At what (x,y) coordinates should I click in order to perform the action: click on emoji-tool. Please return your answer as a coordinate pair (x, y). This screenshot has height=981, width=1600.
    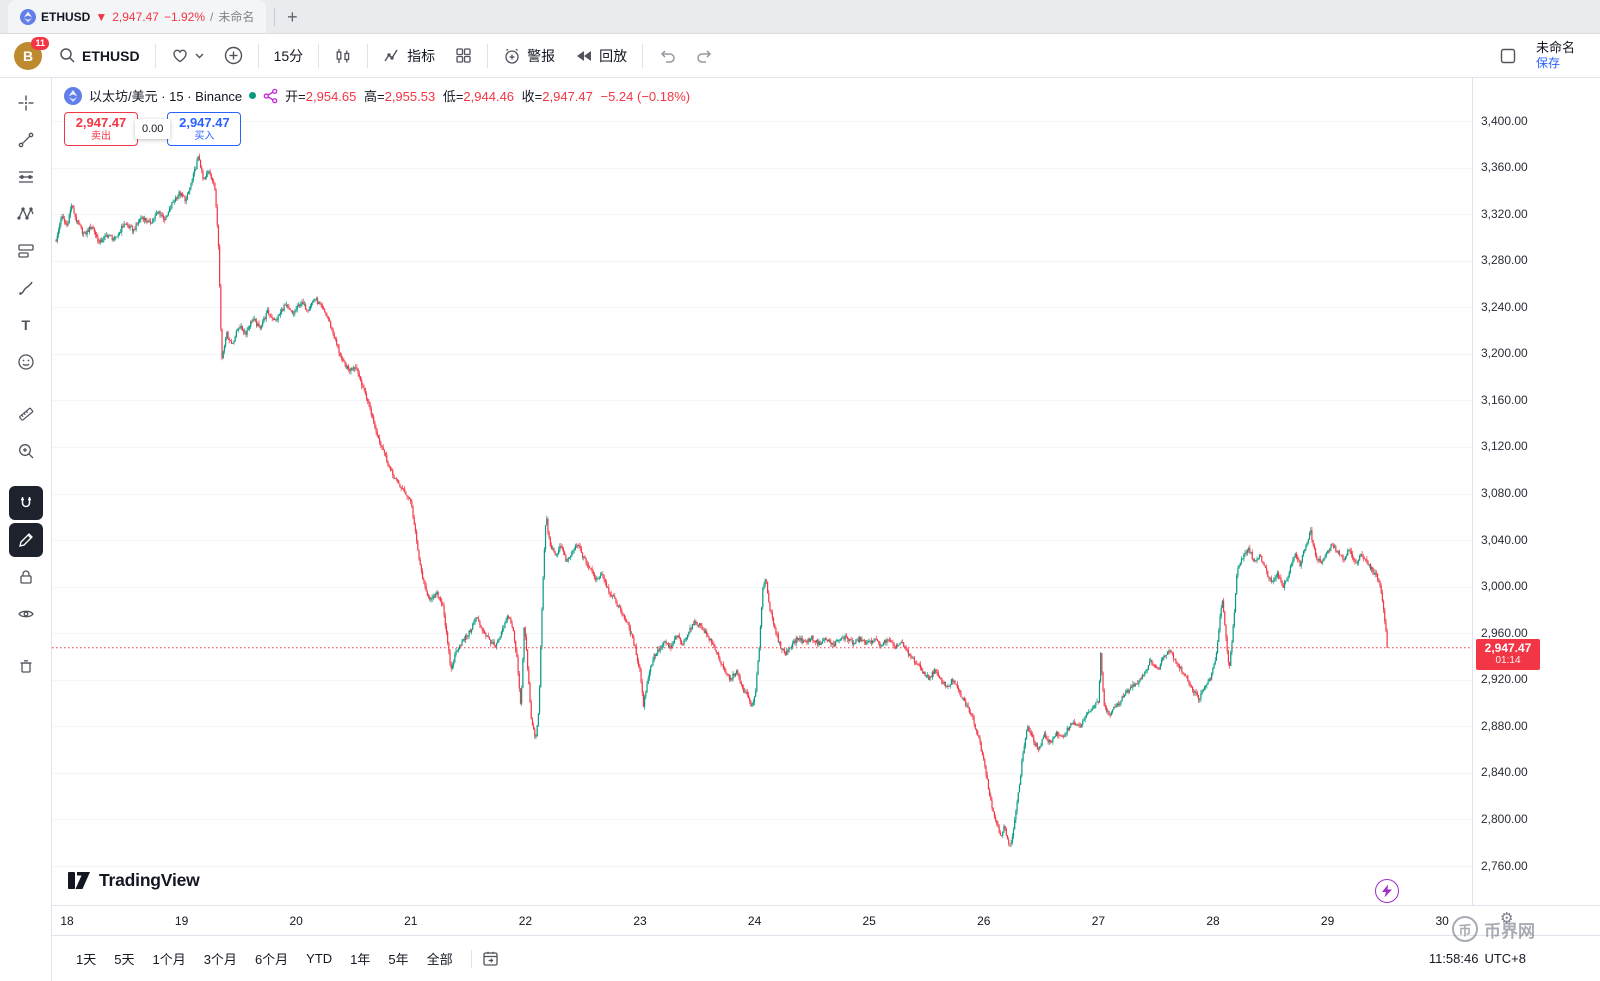
    Looking at the image, I should click on (26, 362).